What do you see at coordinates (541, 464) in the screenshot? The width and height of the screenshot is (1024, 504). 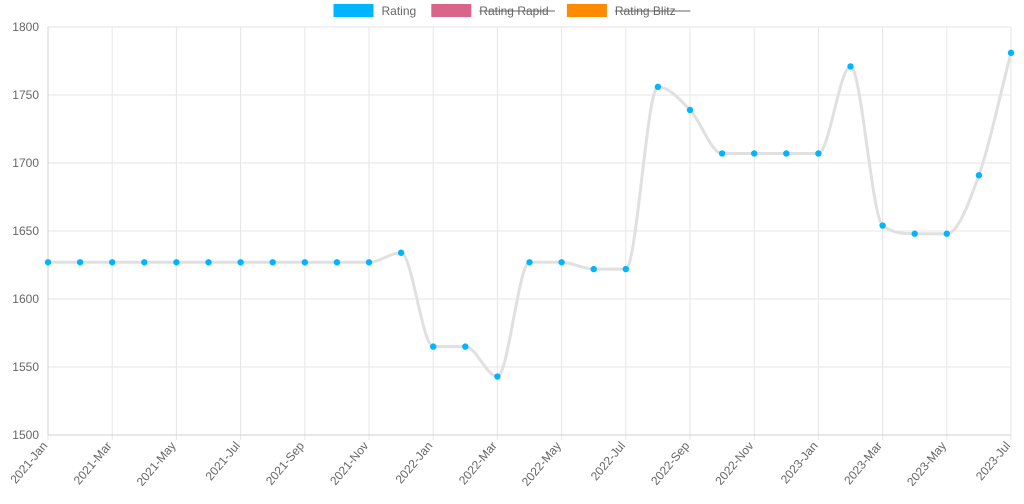 I see `x-tick-label: 2022-May` at bounding box center [541, 464].